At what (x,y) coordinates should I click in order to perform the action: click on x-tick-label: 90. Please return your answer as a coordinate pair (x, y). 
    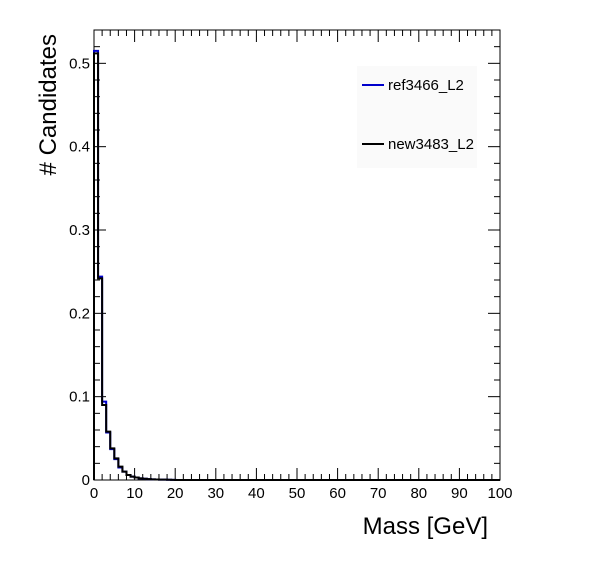
    Looking at the image, I should click on (459, 493).